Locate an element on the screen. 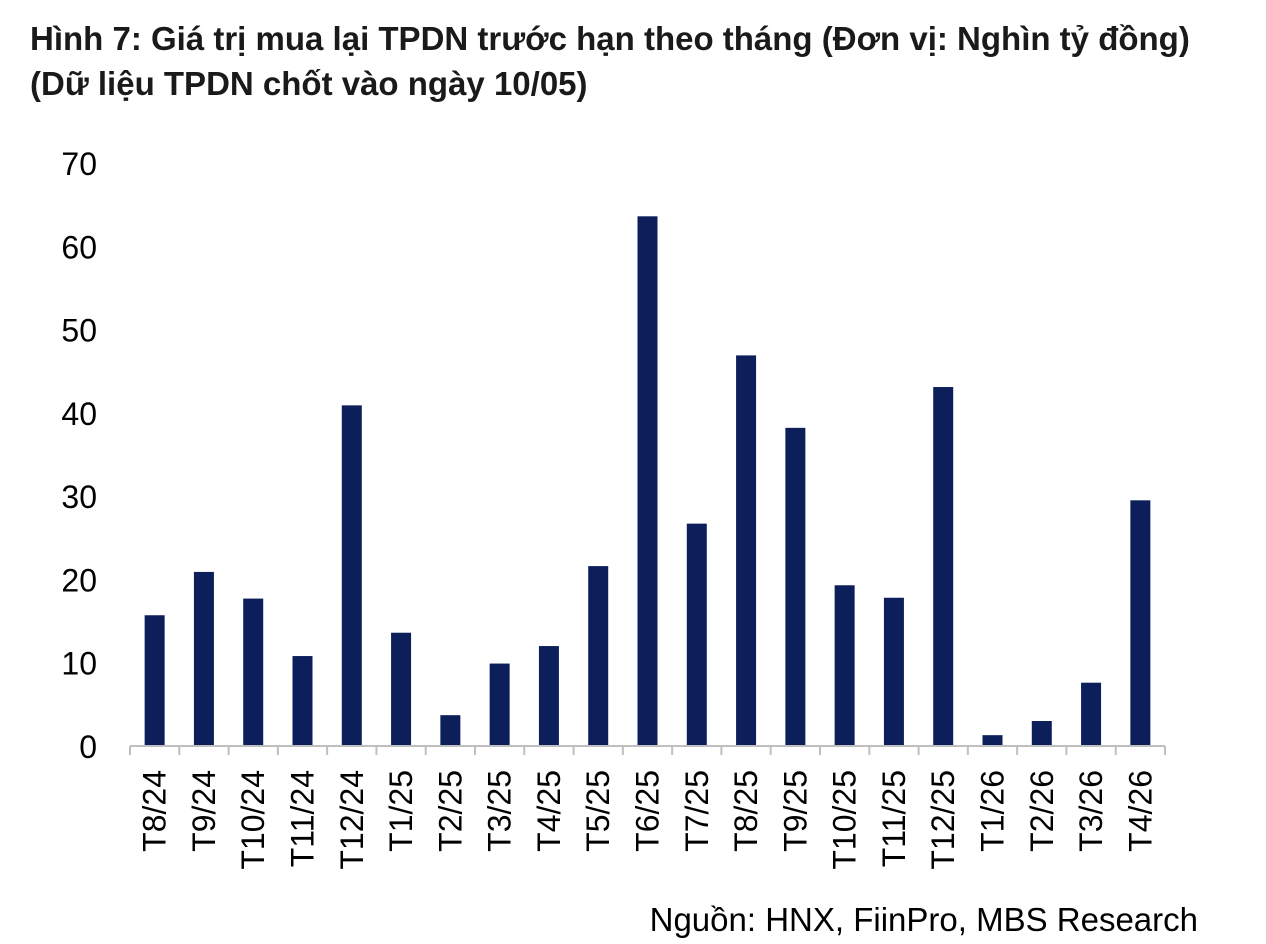  x-axis is located at coordinates (647, 750).